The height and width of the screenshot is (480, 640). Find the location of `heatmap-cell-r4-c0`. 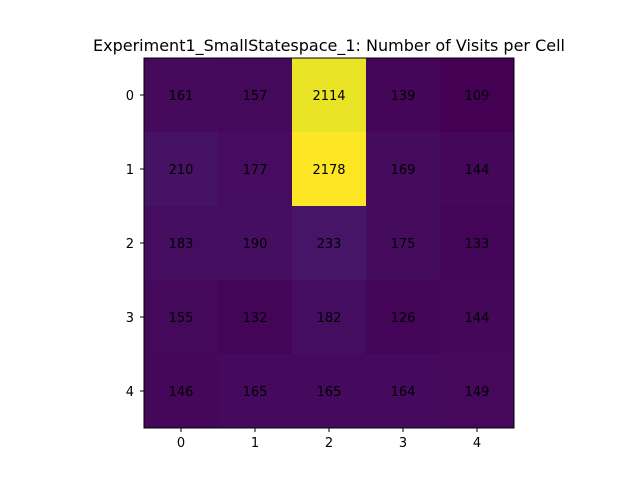

heatmap-cell-r4-c0 is located at coordinates (181, 391).